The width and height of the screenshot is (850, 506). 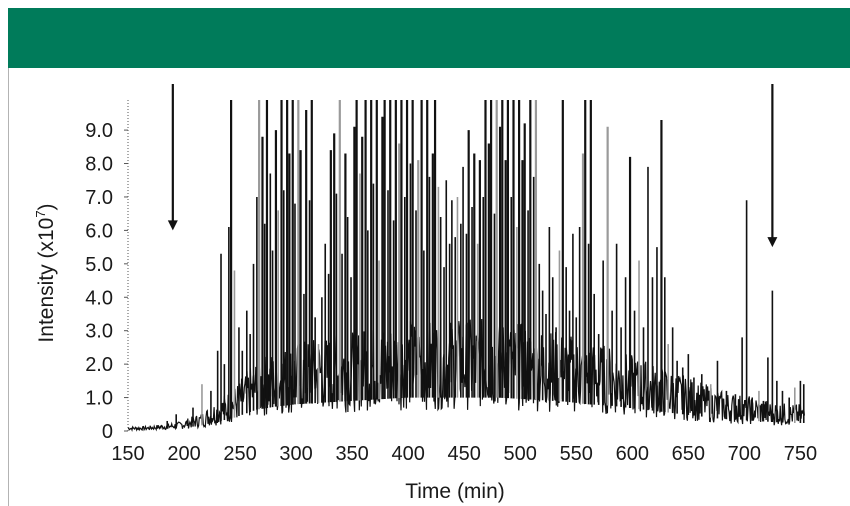 I want to click on header-band, so click(x=429, y=38).